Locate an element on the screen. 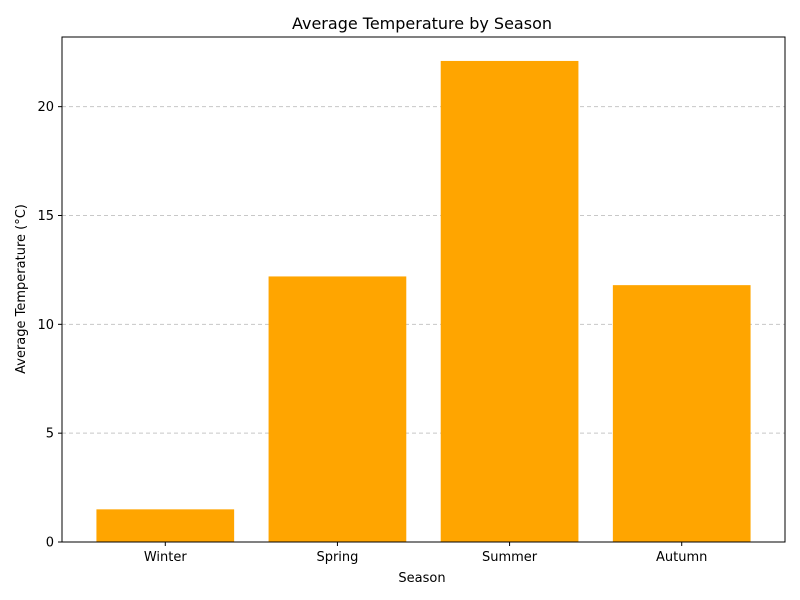 This screenshot has width=800, height=600. y-axis-ticks: 0 5 10 15 20 is located at coordinates (49, 325).